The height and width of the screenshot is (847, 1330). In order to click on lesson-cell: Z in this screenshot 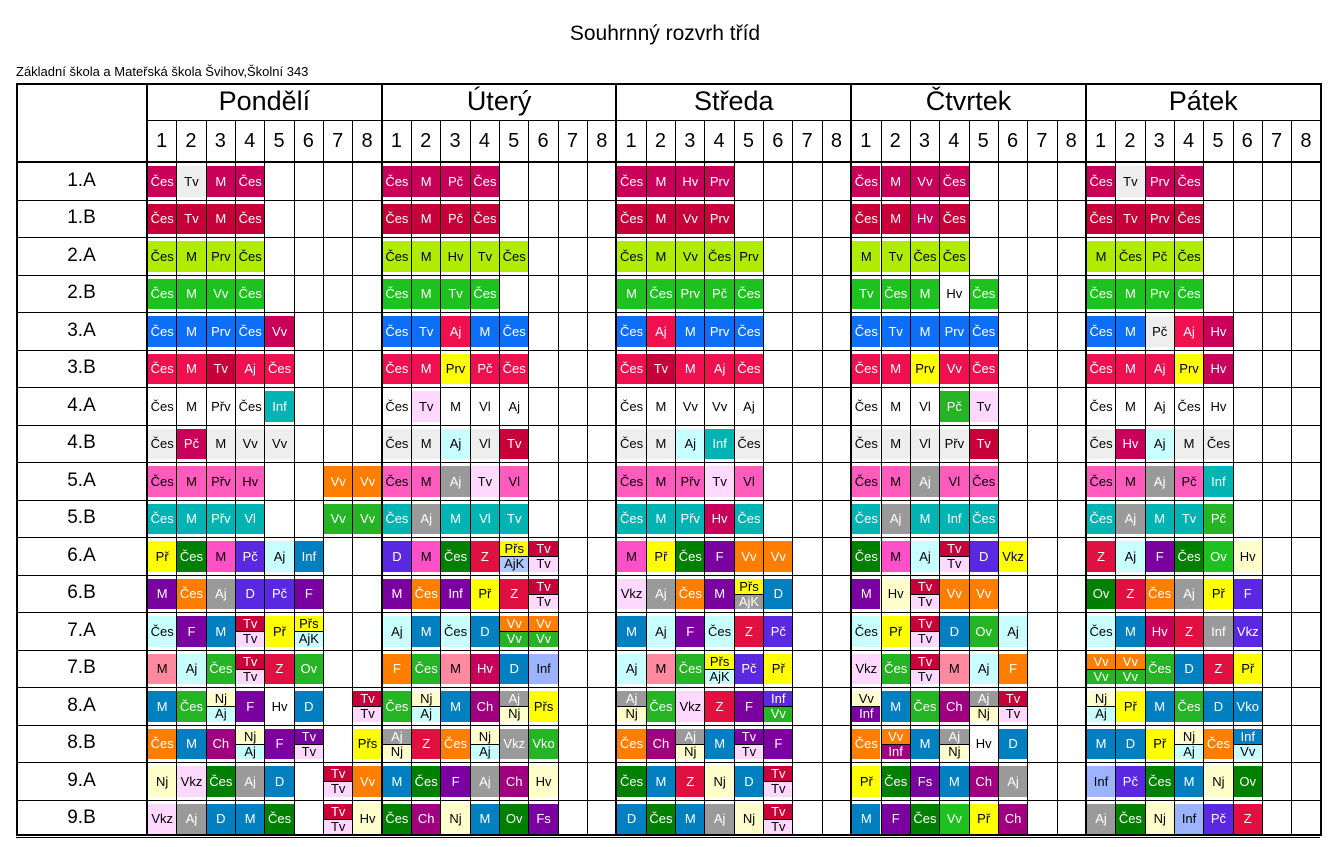, I will do `click(719, 706)`.